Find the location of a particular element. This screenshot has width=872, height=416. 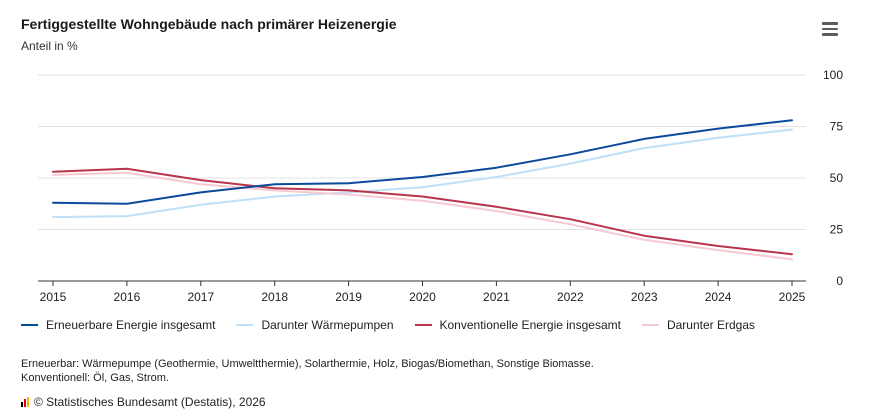

legend-item: Konventionelle Energie insgesamt is located at coordinates (517, 325).